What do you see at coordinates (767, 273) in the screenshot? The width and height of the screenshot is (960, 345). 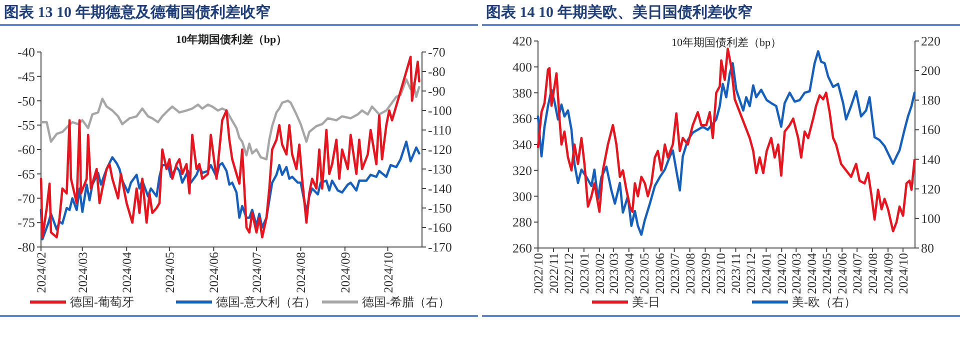 I see `x-tick-label: 2024/01` at bounding box center [767, 273].